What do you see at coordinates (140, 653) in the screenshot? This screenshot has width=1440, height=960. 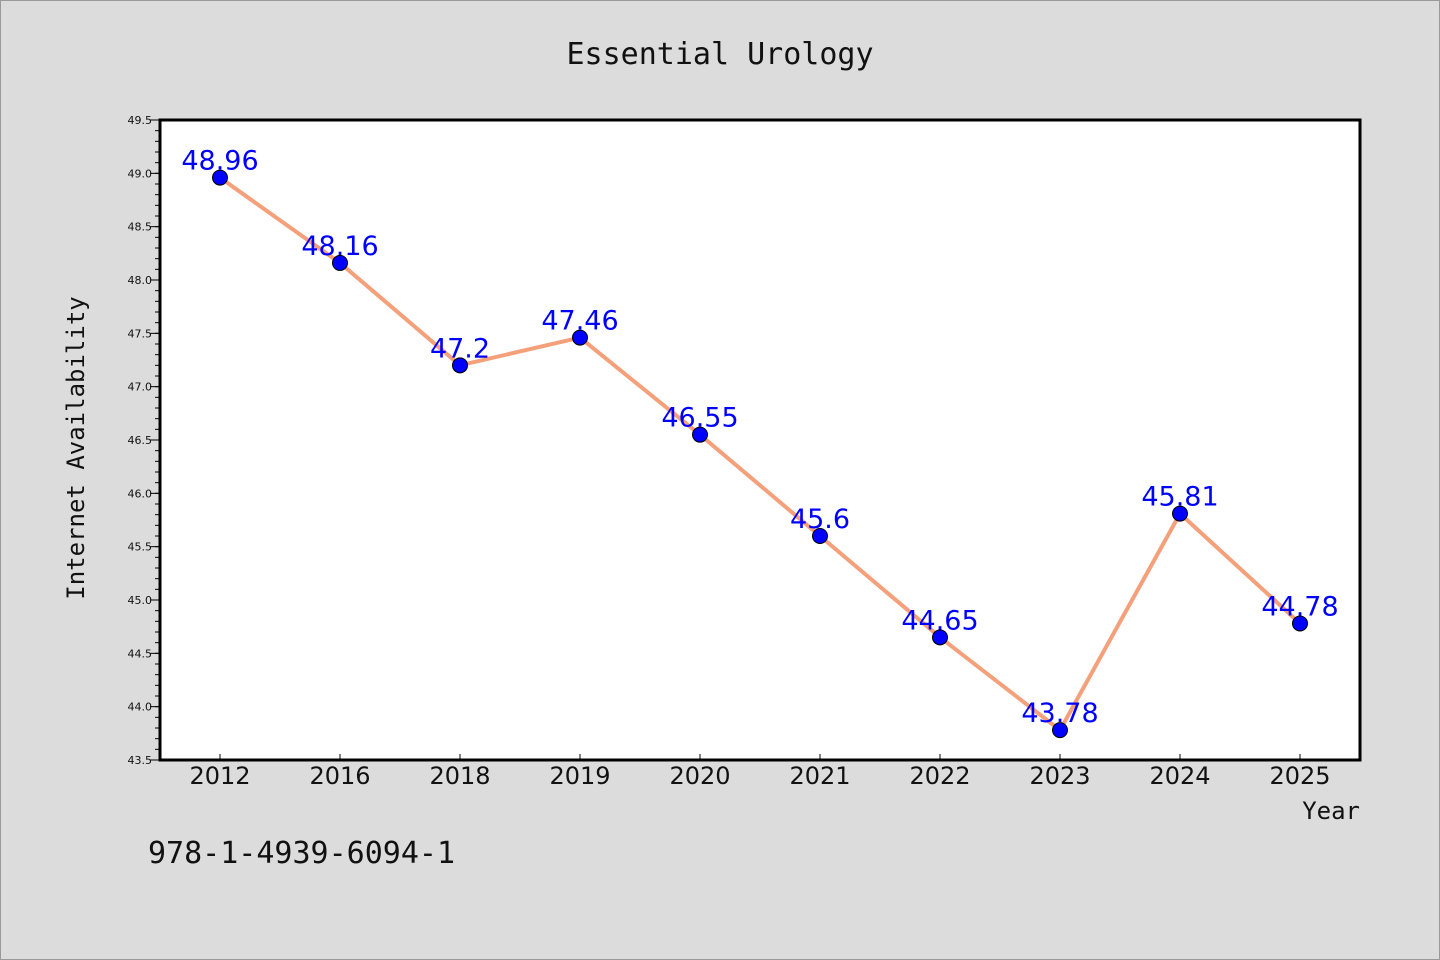 I see `y-tick-label: 44.5` at bounding box center [140, 653].